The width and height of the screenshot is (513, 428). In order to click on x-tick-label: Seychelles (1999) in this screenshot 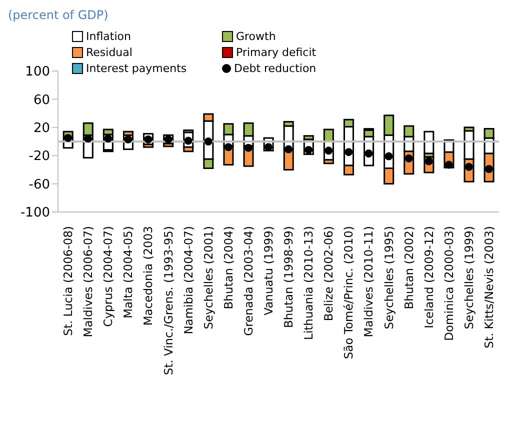, I will do `click(469, 278)`.